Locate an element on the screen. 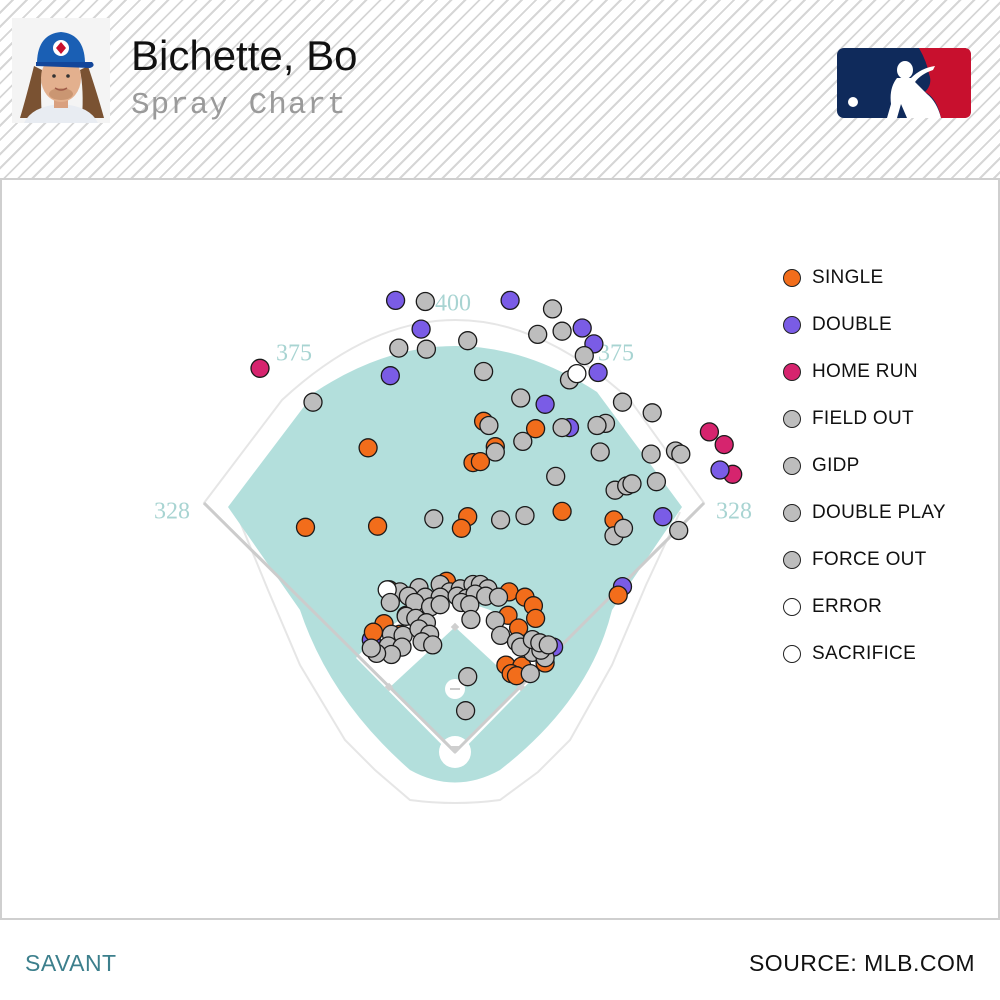 This screenshot has height=1000, width=1000. legend-label: DOUBLE is located at coordinates (852, 324).